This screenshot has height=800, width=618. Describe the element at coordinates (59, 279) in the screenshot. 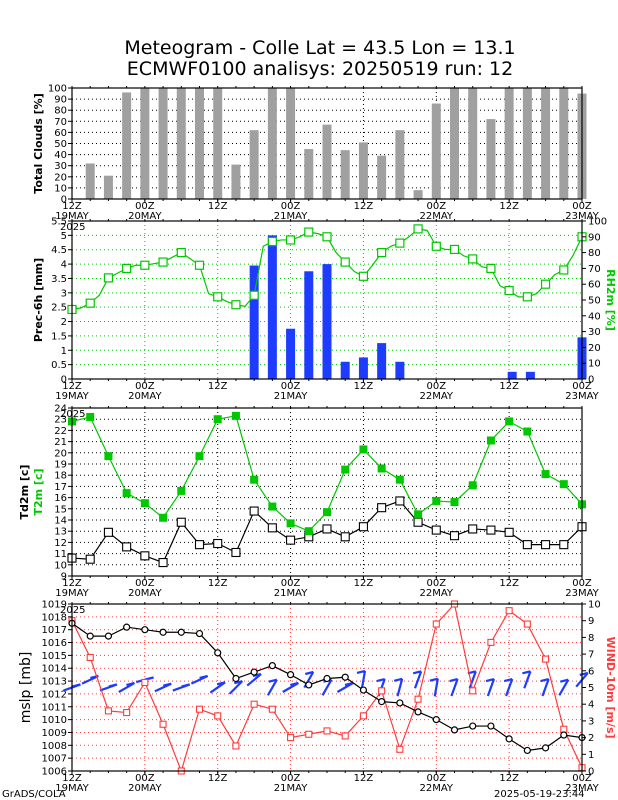

I see `y-tick-label: 3.5` at that location.